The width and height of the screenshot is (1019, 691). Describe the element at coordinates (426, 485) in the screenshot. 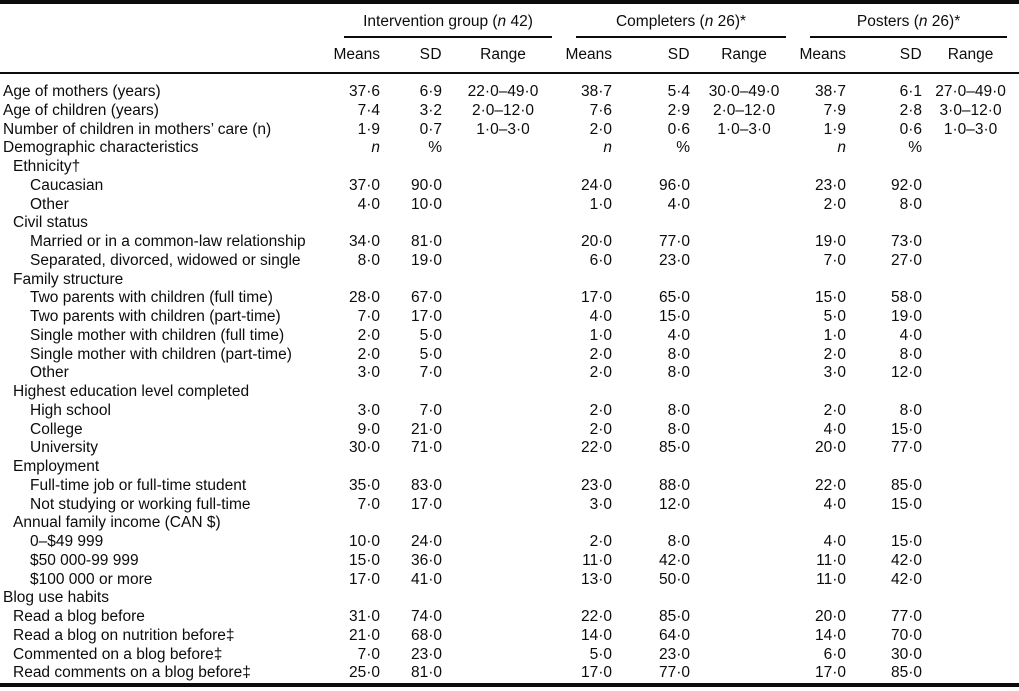

I see `cell-sd: 83·0` at that location.